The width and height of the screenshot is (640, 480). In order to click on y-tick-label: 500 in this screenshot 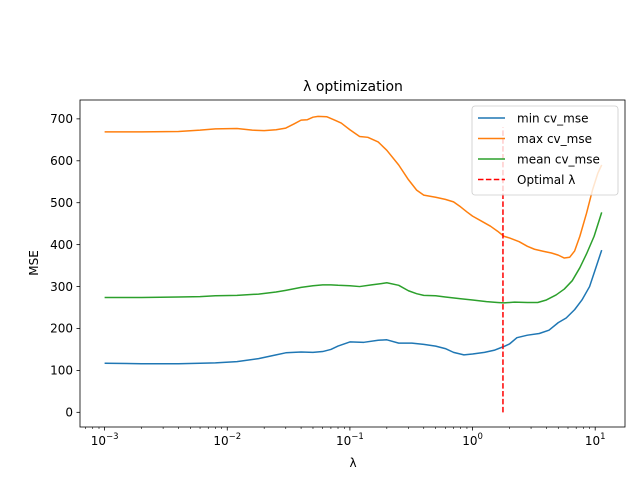, I will do `click(61, 203)`.